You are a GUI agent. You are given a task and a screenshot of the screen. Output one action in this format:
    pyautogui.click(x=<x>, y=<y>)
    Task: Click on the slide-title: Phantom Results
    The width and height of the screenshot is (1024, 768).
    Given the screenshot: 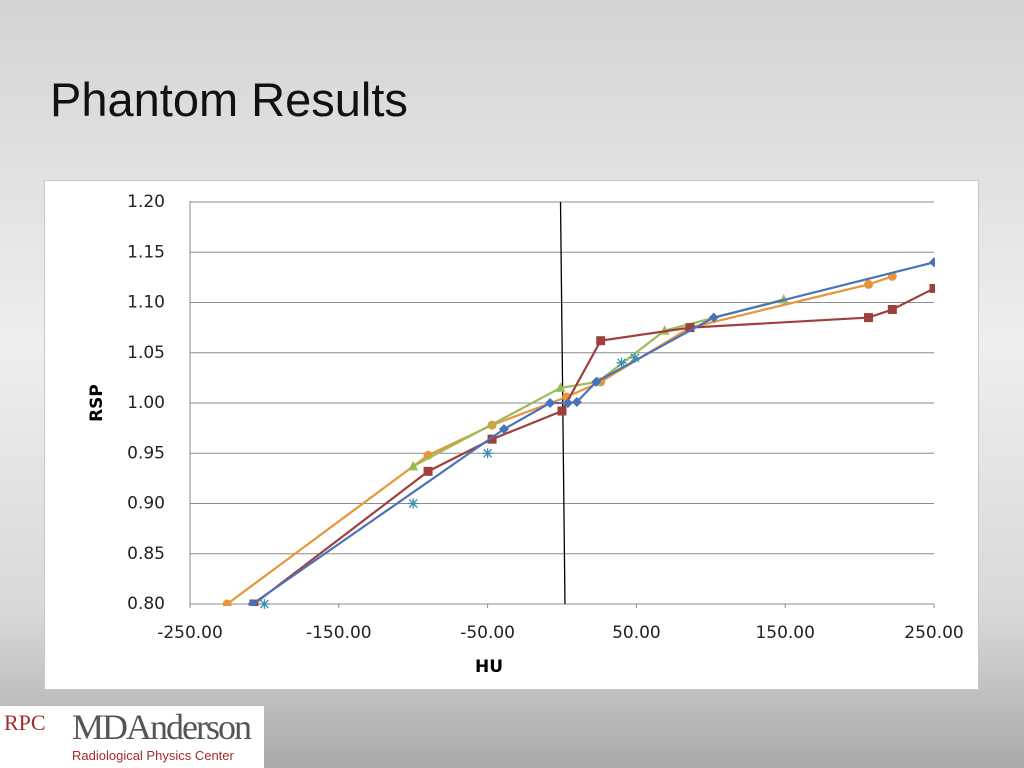 What is the action you would take?
    pyautogui.click(x=229, y=99)
    